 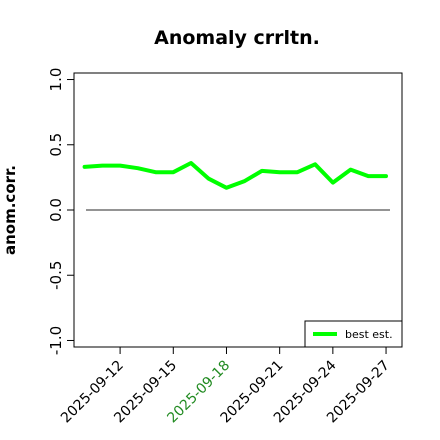 I want to click on legend-label: best est., so click(x=369, y=334).